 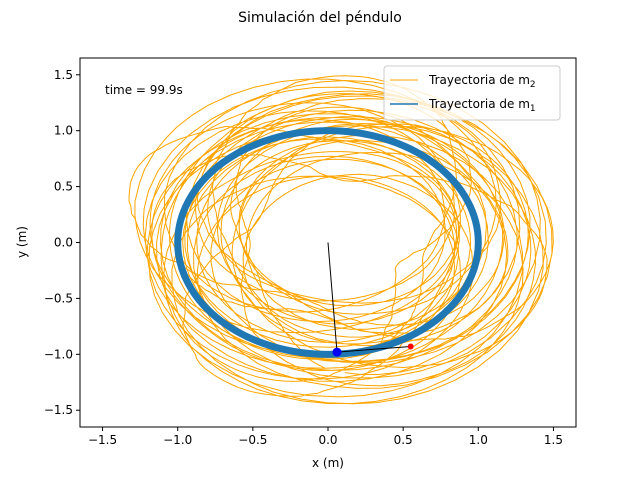 I want to click on legend-label-m1: Trayectoria de m1, so click(x=482, y=105).